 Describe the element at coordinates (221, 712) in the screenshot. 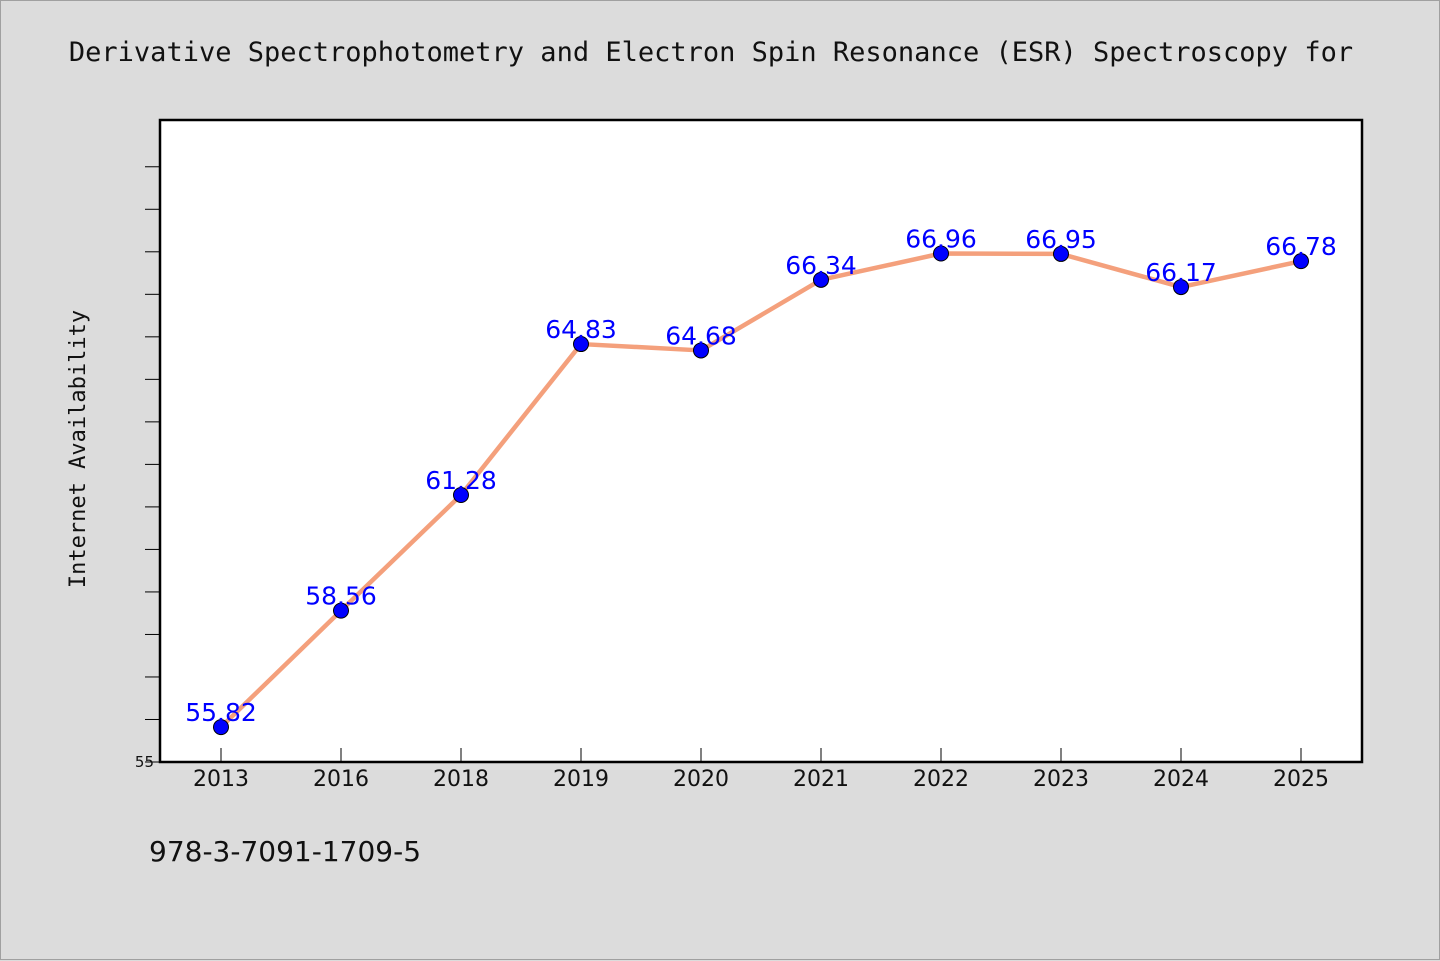

I see `data-label: 55.82` at that location.